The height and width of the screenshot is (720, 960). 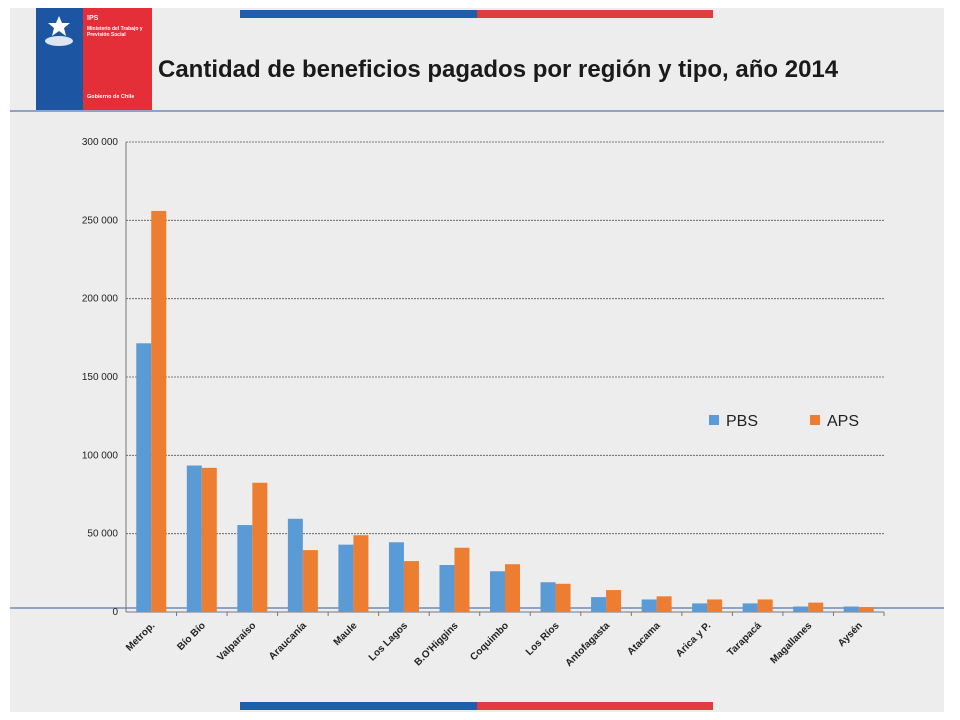 I want to click on y-tick-label: 150 000, so click(x=100, y=377).